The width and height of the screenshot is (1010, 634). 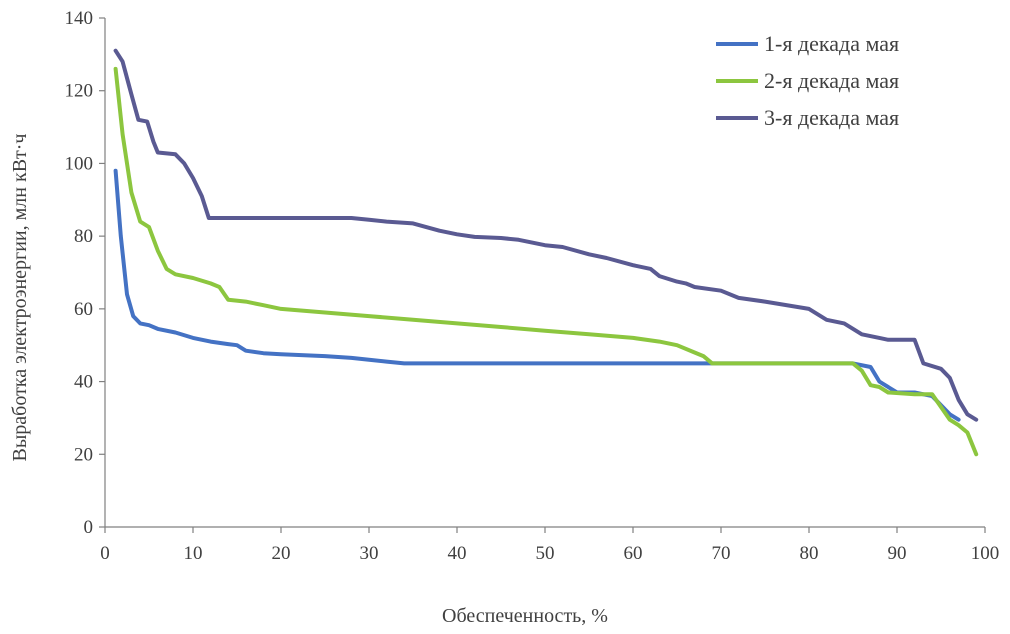 What do you see at coordinates (83, 382) in the screenshot?
I see `y-tick-label: 40` at bounding box center [83, 382].